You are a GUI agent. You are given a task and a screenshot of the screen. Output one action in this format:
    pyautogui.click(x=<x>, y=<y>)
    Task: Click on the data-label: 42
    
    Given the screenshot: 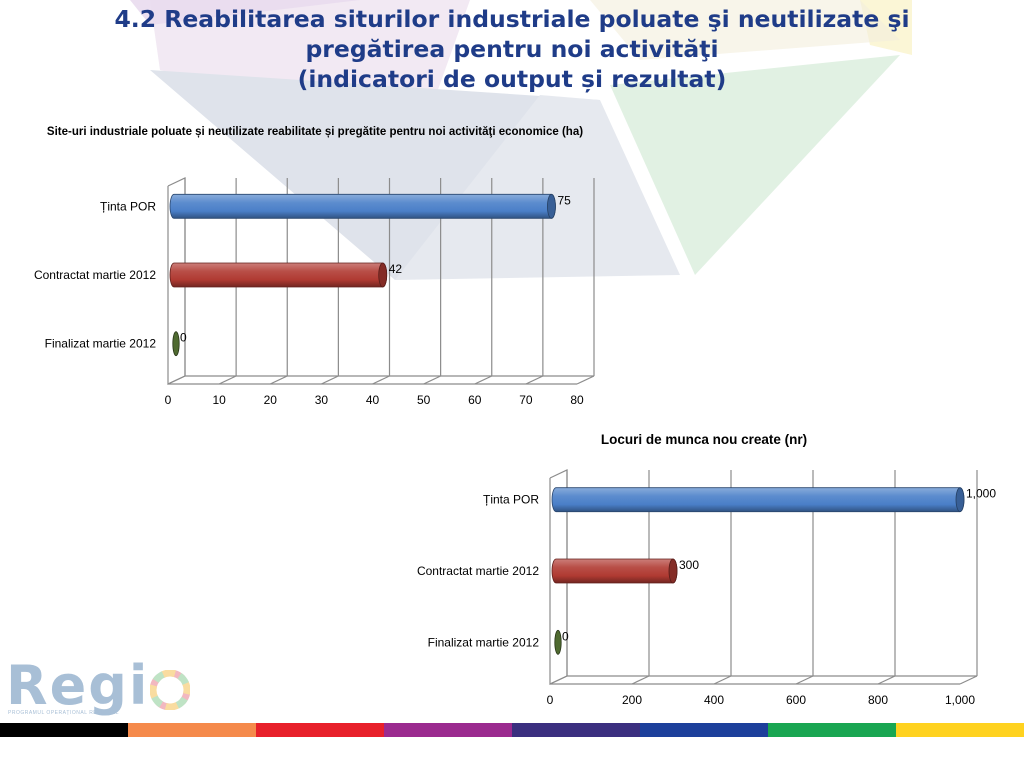 What is the action you would take?
    pyautogui.click(x=396, y=269)
    